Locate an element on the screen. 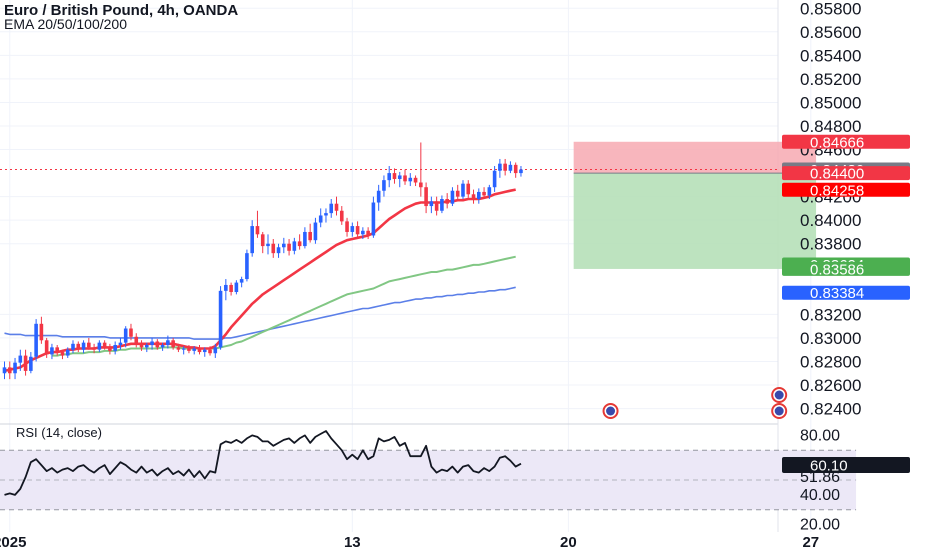 This screenshot has height=550, width=932. price-tick-9: 0.83800 is located at coordinates (830, 244).